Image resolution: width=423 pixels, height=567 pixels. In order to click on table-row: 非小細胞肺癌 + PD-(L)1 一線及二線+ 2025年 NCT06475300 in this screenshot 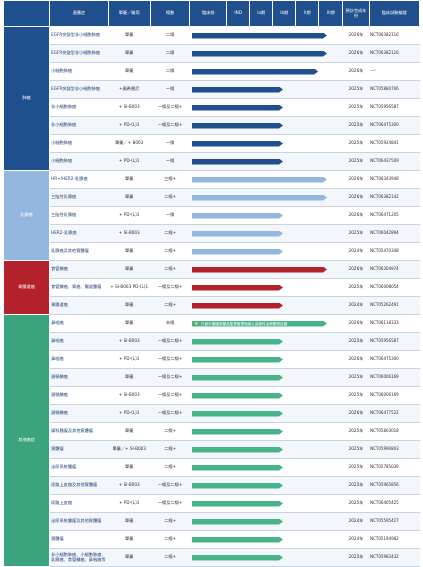, I will do `click(212, 125)`.